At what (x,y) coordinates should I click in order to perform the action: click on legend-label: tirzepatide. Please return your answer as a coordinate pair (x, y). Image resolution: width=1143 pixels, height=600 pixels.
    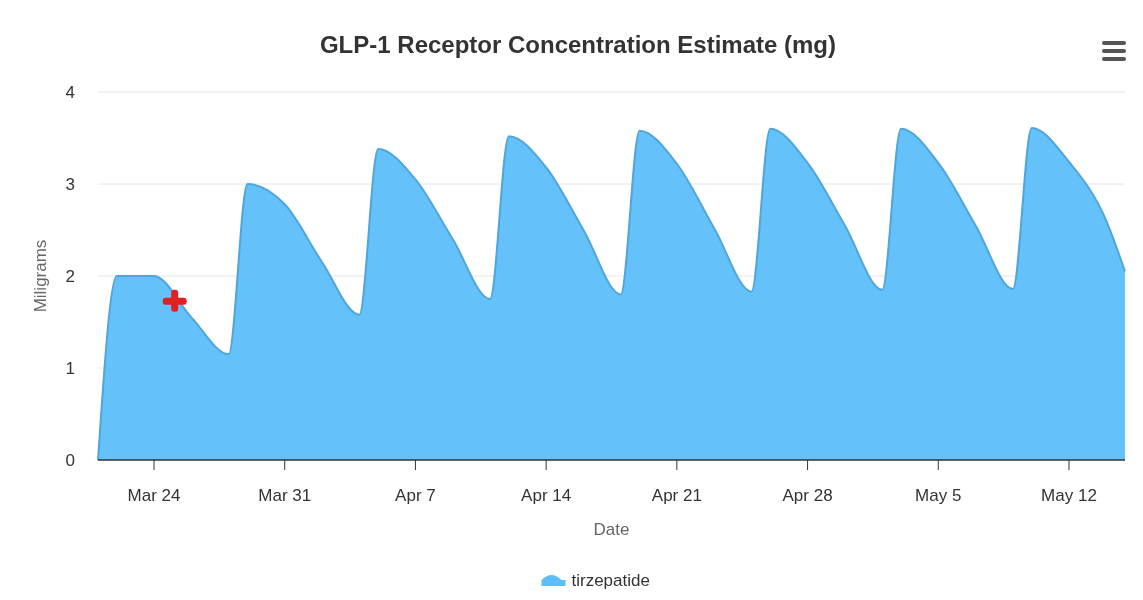
    Looking at the image, I should click on (610, 580).